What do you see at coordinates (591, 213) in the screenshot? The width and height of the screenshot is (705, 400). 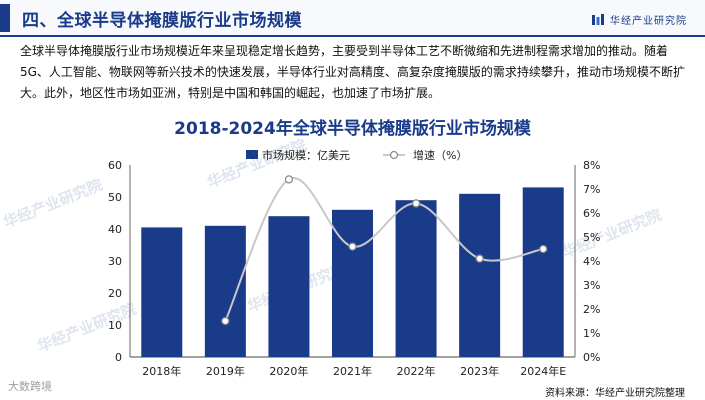 I see `y-right-tick-label: 6%` at bounding box center [591, 213].